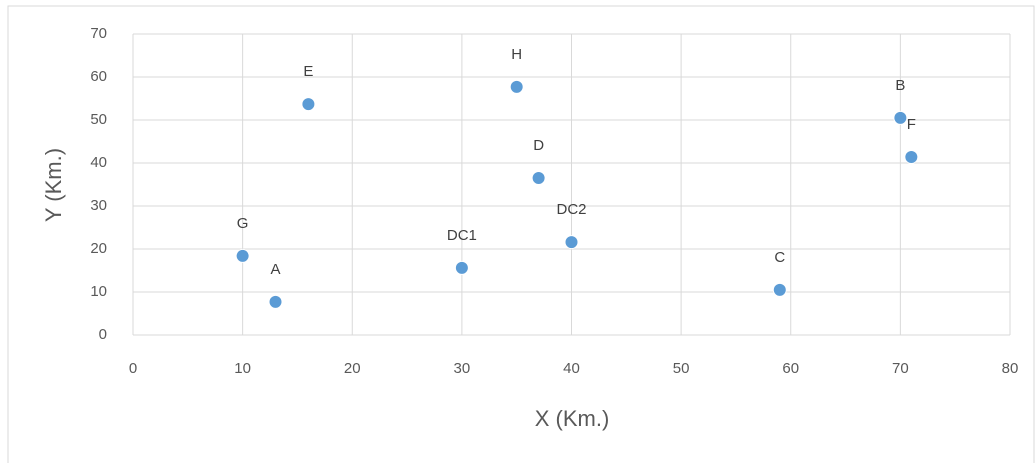 This screenshot has height=463, width=1035. What do you see at coordinates (572, 418) in the screenshot?
I see `x-axis-title: X (Km.)` at bounding box center [572, 418].